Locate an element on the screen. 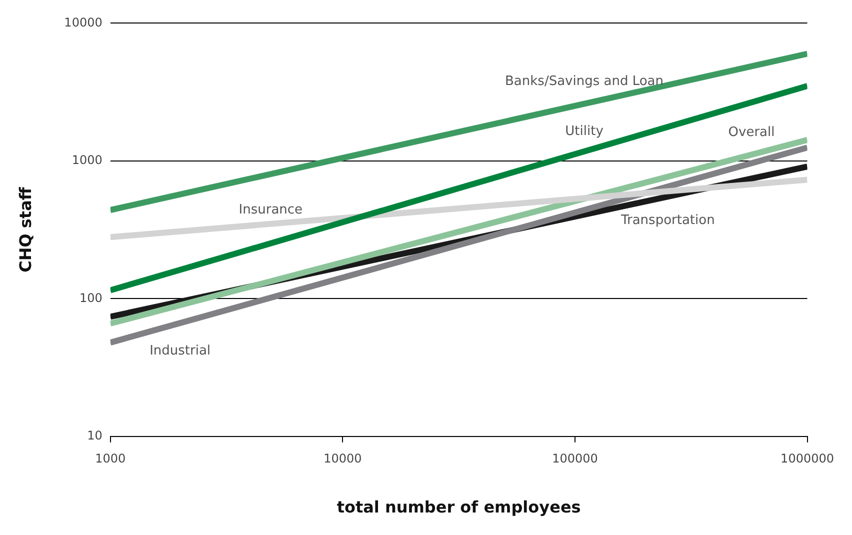 The height and width of the screenshot is (535, 852). y-tick-label: 10 is located at coordinates (94, 435).